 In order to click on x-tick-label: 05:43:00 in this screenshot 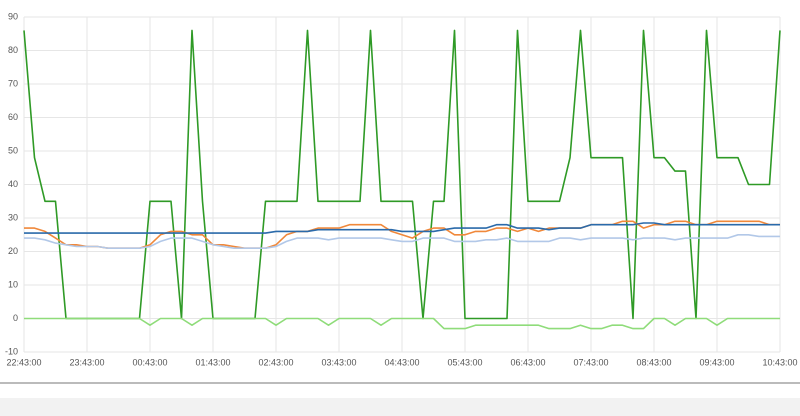, I will do `click(464, 362)`.